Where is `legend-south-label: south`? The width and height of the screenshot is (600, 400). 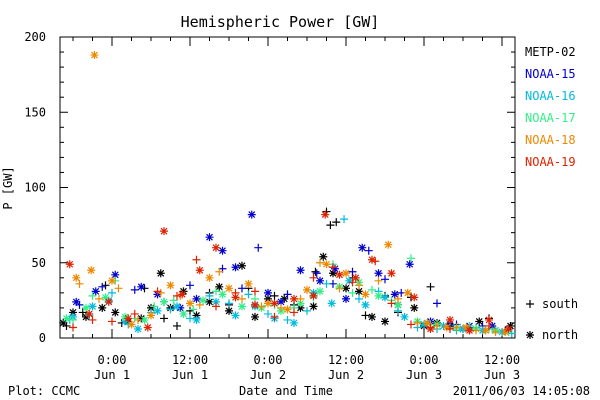
legend-south-label: south is located at coordinates (560, 304).